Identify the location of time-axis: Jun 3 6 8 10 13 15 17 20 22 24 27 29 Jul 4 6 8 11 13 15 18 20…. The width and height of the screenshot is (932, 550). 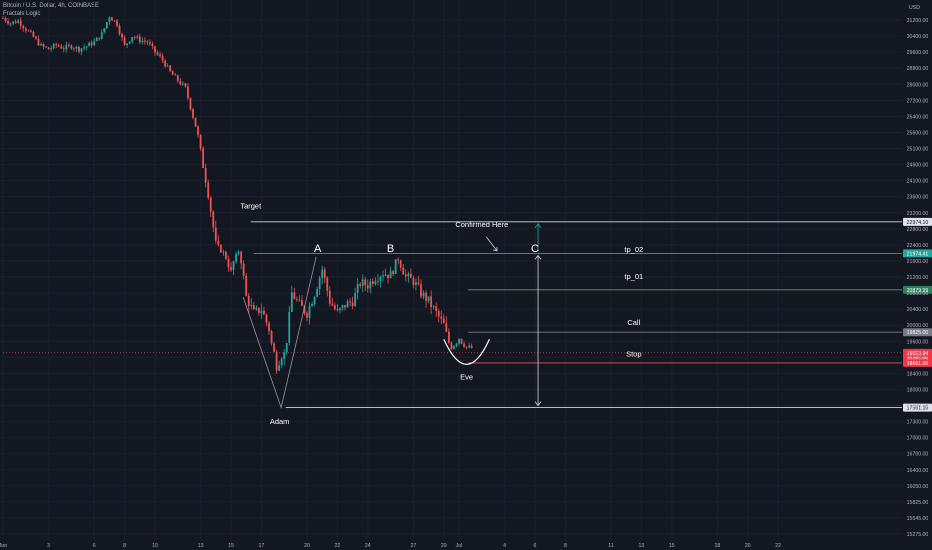
(390, 546).